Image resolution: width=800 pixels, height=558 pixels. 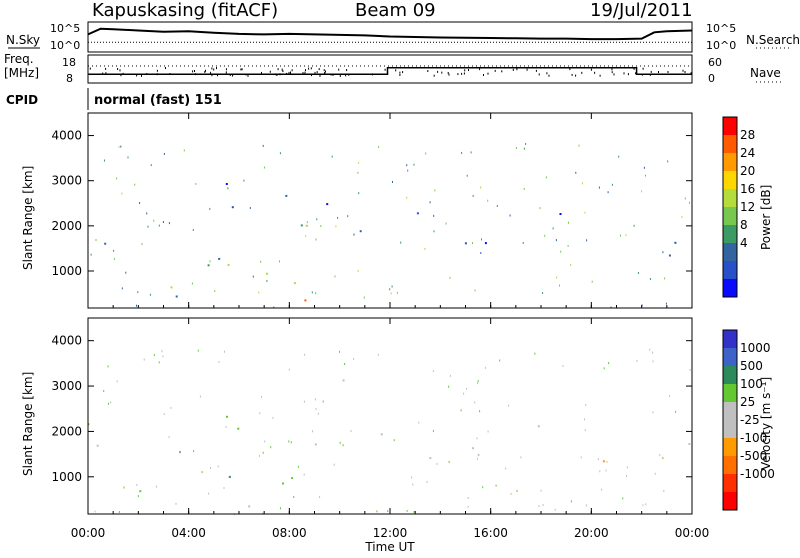 I want to click on noise-right-tick-bottom: 10^0, so click(x=721, y=45).